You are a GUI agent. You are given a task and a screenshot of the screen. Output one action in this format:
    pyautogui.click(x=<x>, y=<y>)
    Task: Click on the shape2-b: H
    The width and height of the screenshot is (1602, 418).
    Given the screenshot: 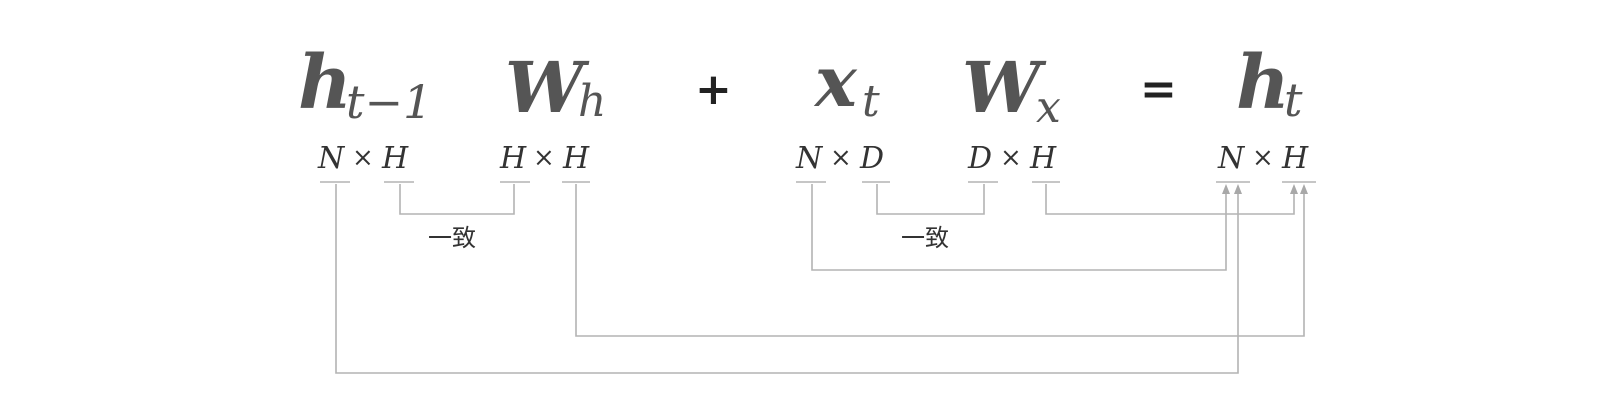 What is the action you would take?
    pyautogui.click(x=576, y=158)
    